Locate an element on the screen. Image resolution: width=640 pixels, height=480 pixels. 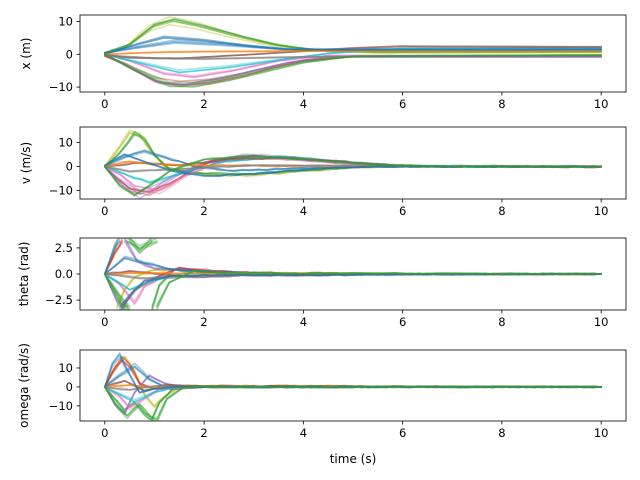
subplot-4-frame is located at coordinates (353, 385).